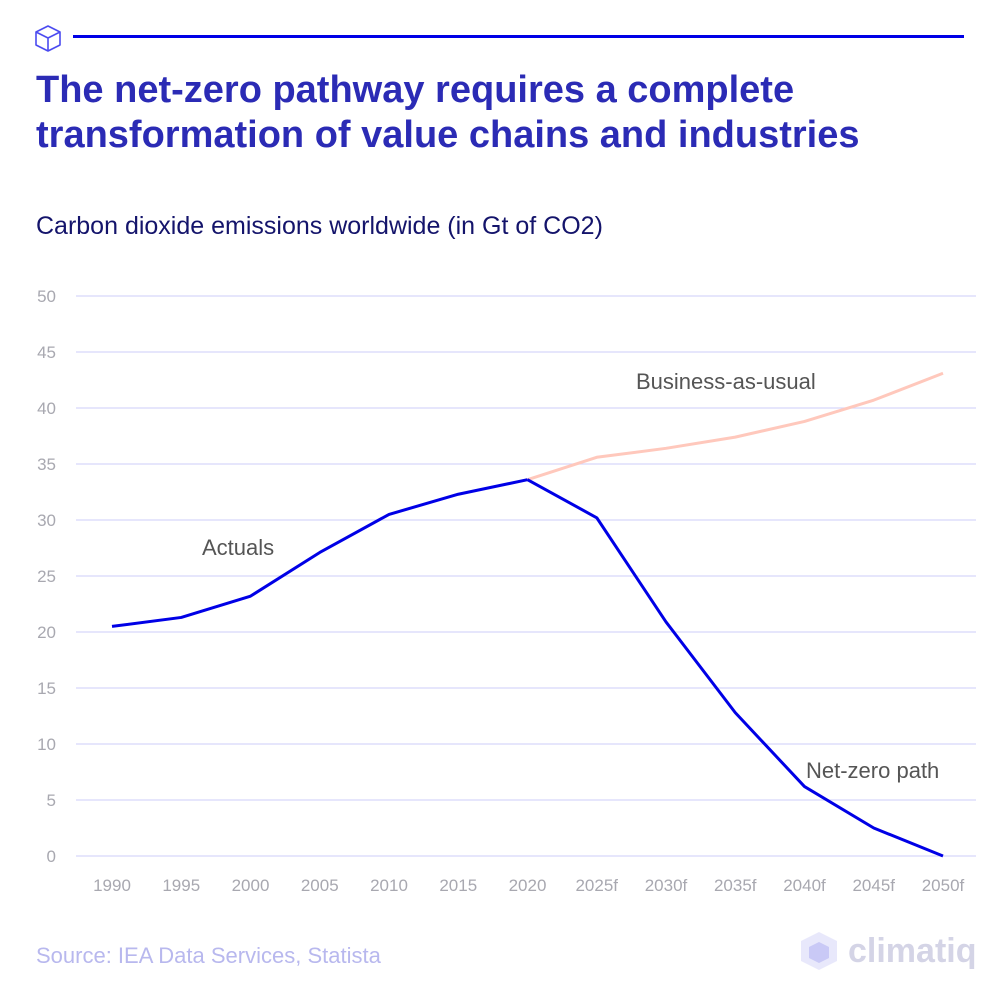 Image resolution: width=1000 pixels, height=1000 pixels. What do you see at coordinates (666, 885) in the screenshot?
I see `x-tick-label: 2030f` at bounding box center [666, 885].